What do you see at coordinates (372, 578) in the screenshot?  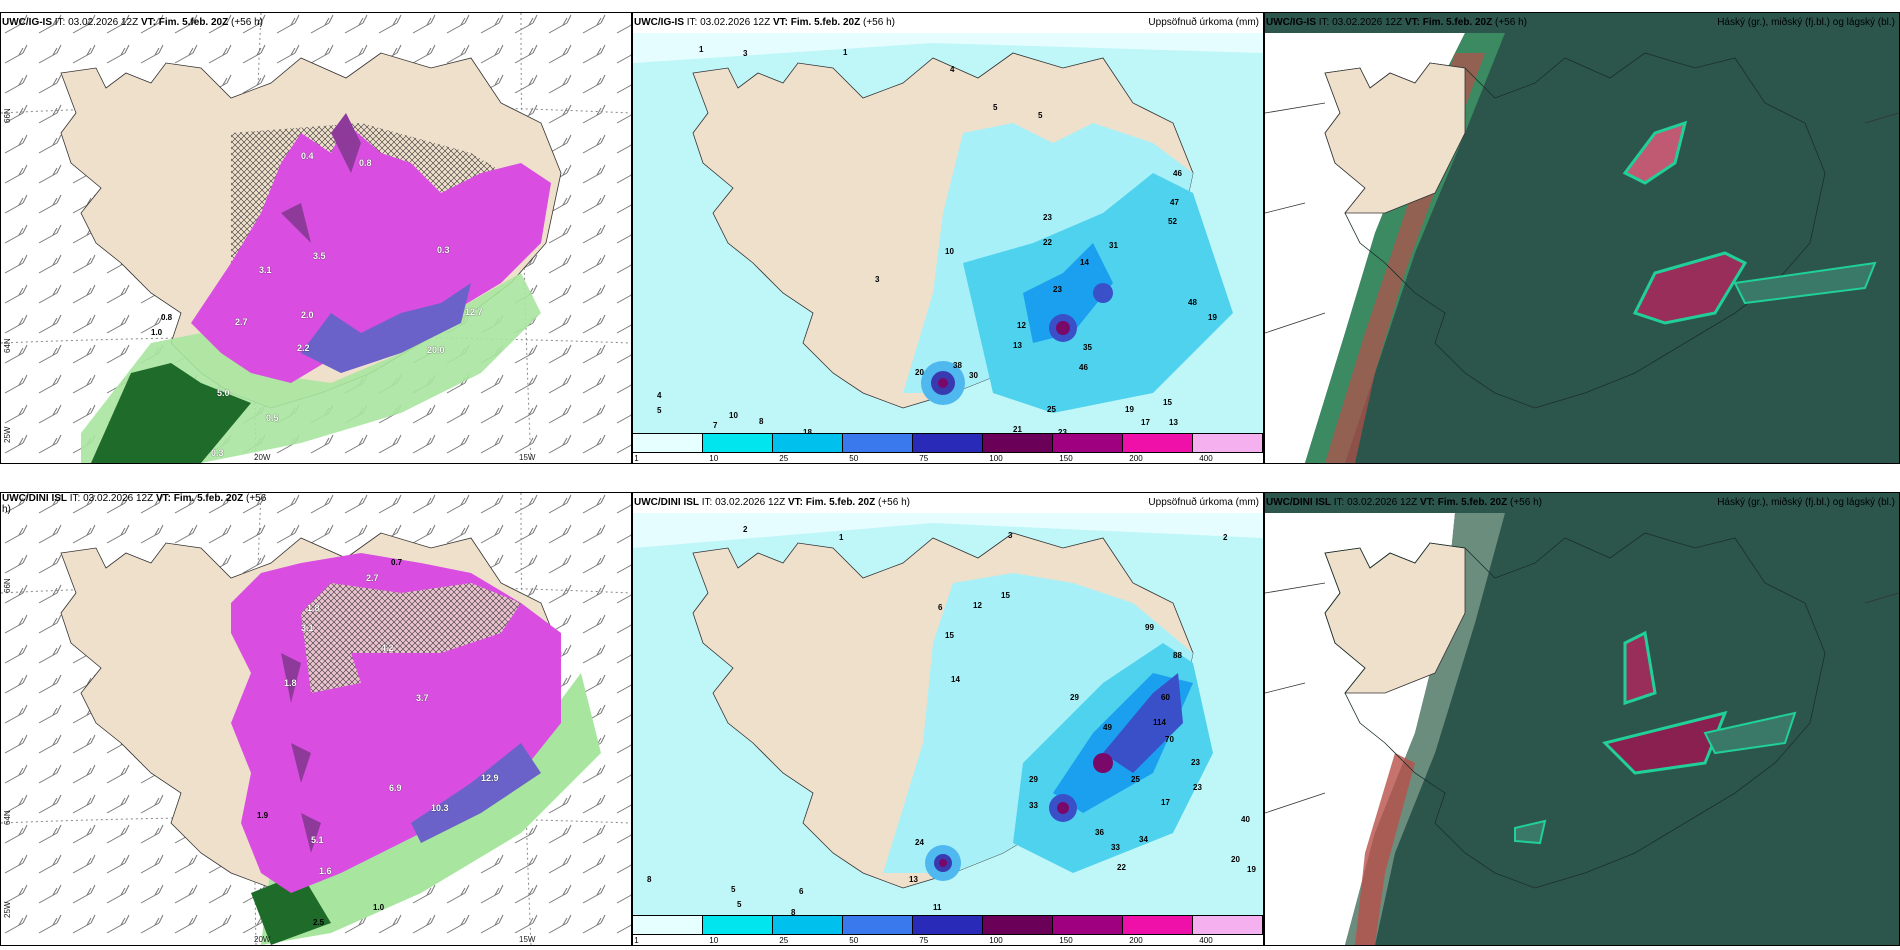 I see `value-label: 2.7` at bounding box center [372, 578].